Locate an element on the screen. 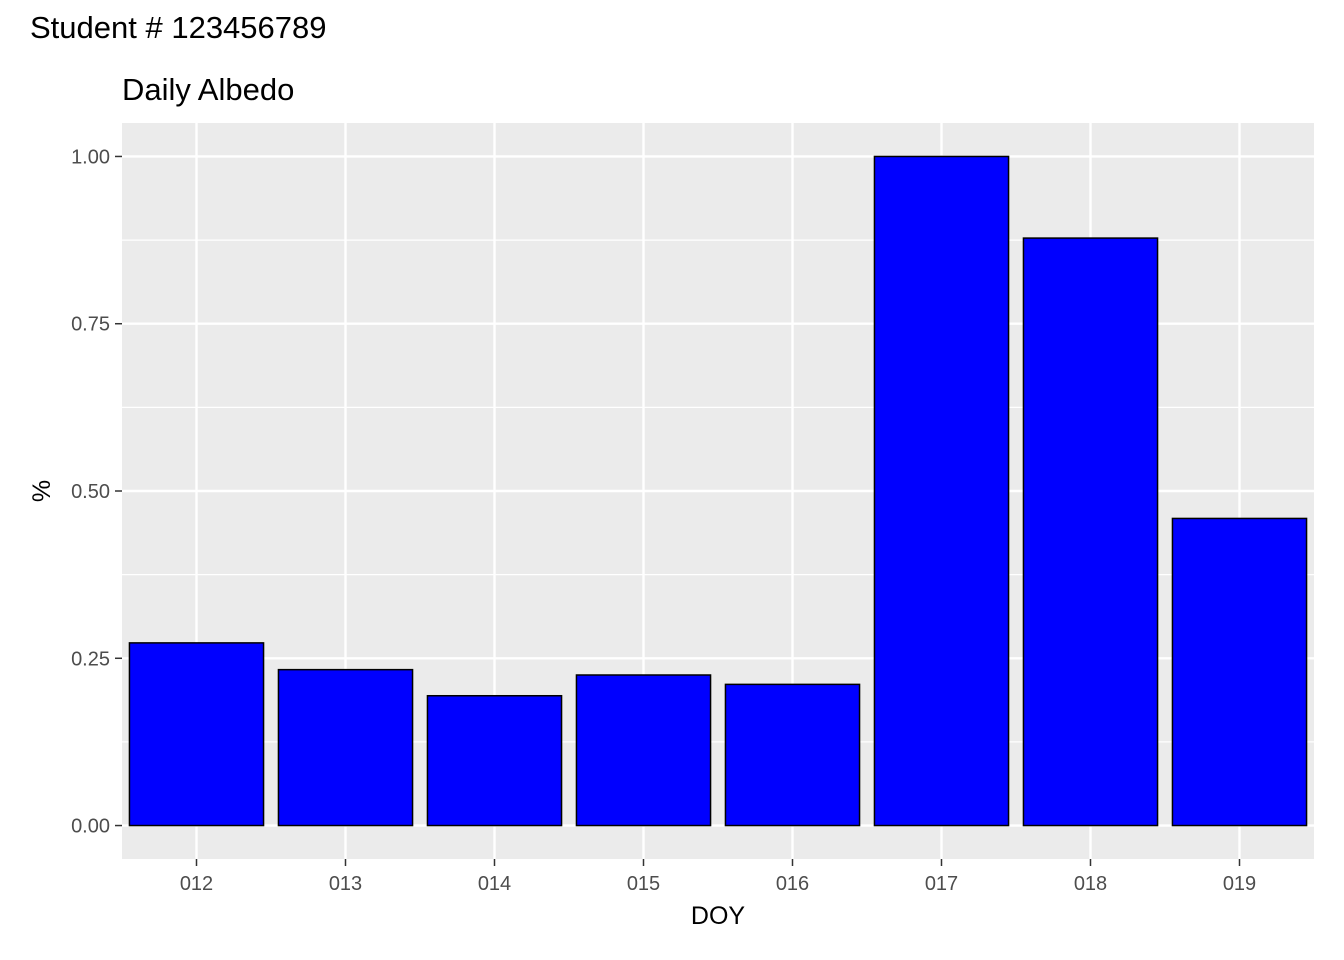  y-tick-label: 0.75 is located at coordinates (90, 325).